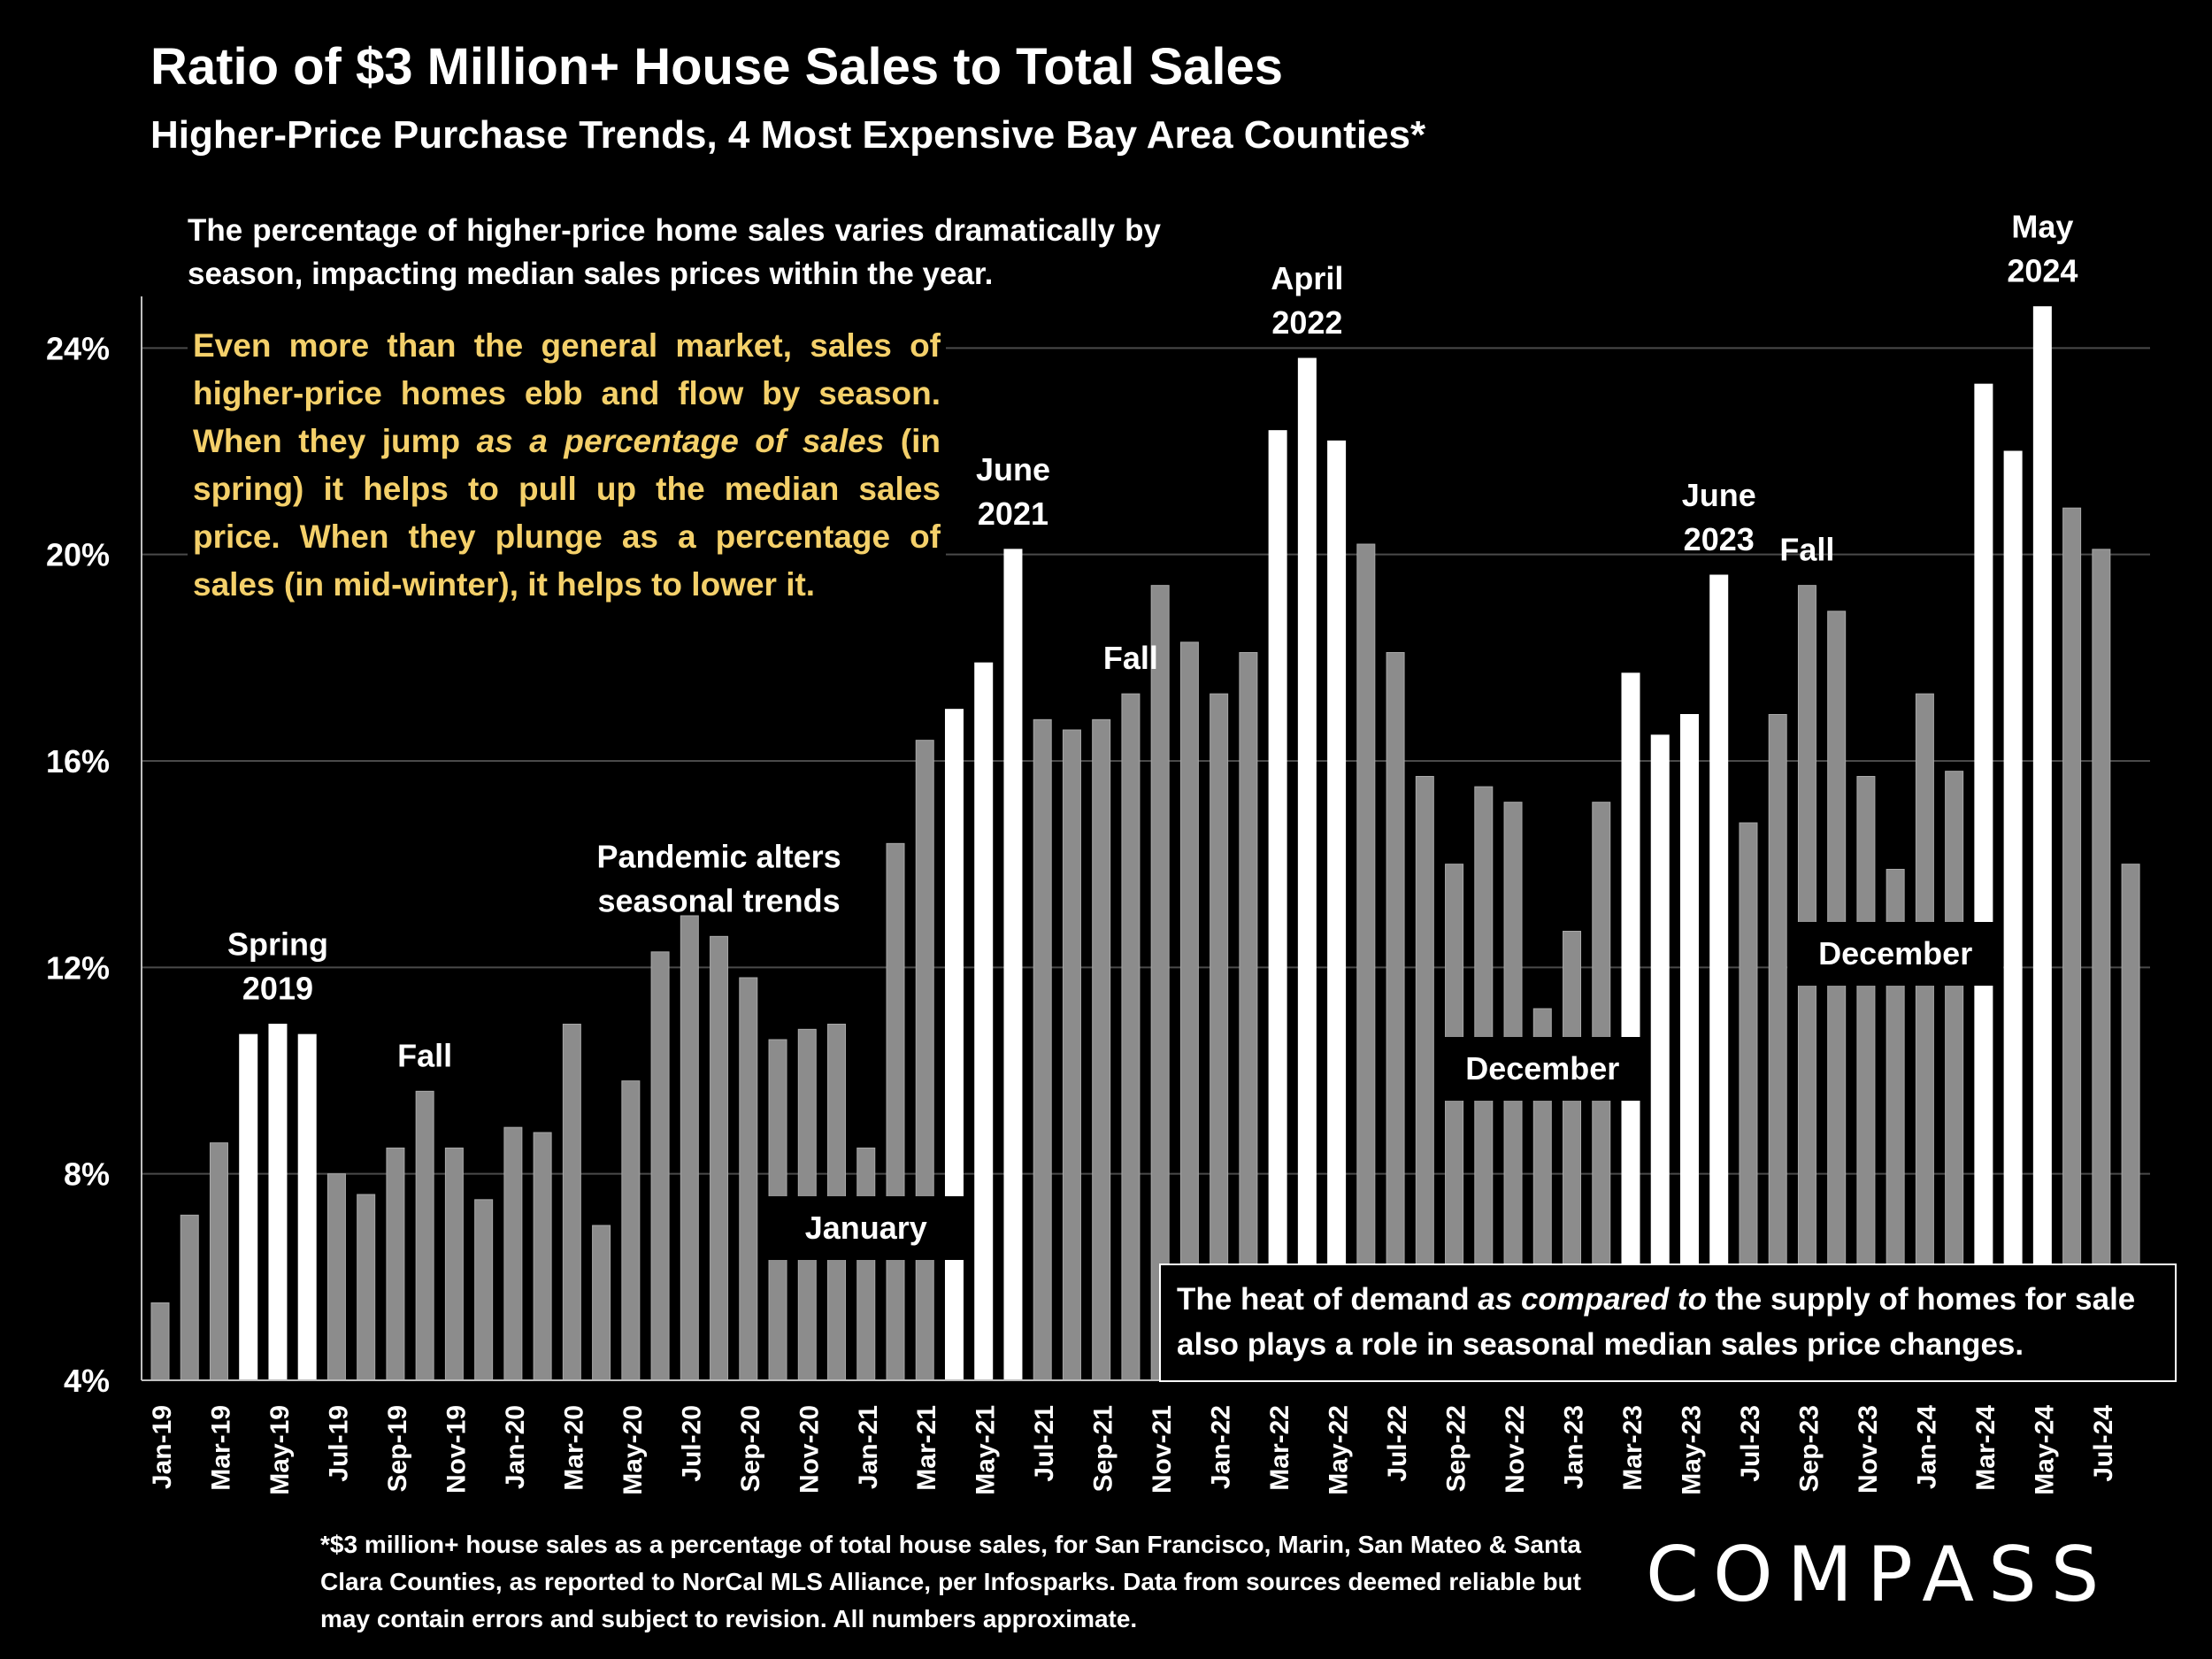 The width and height of the screenshot is (2212, 1659). I want to click on annotation-text: May, so click(2042, 227).